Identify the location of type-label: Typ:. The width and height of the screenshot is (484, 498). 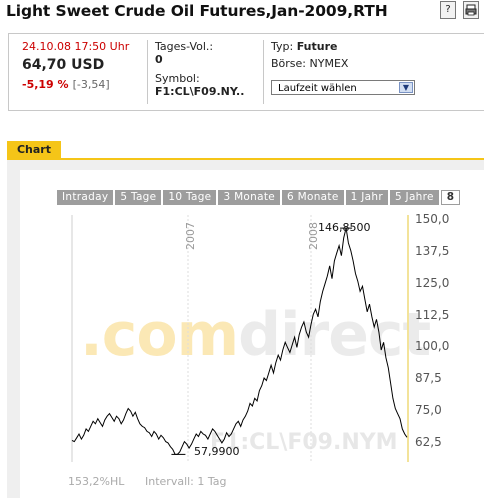
(282, 46).